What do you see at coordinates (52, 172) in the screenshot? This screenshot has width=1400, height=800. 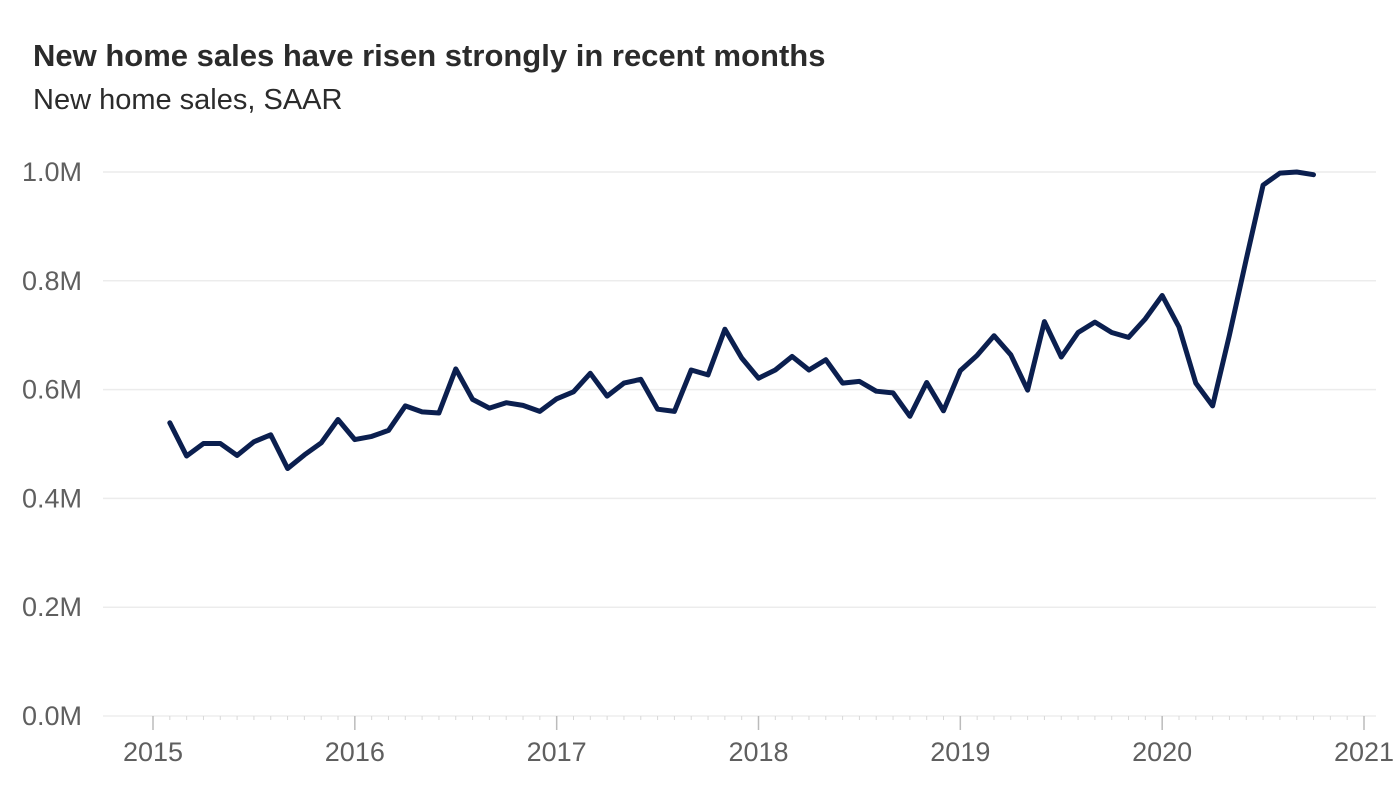 I see `y-tick-label: 1.0M` at bounding box center [52, 172].